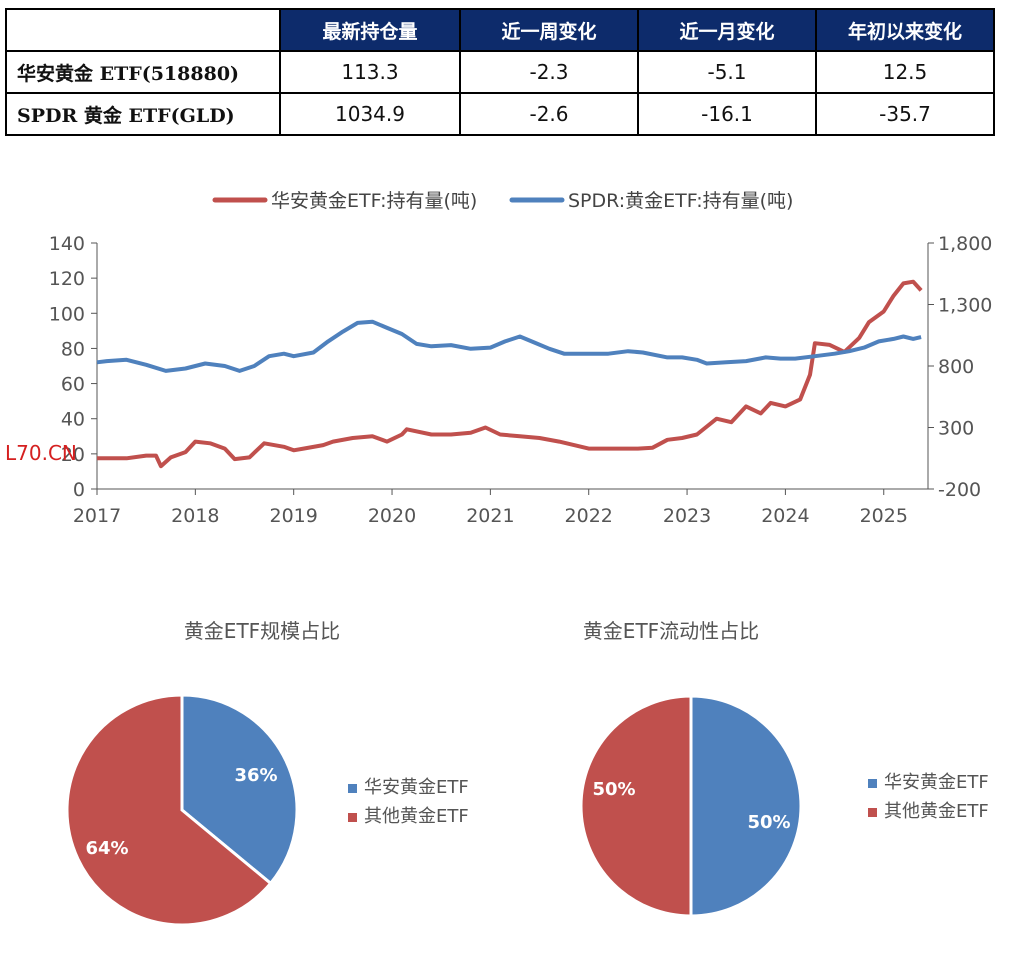 The height and width of the screenshot is (966, 1018). I want to click on watermark-text: L70.CN, so click(41, 453).